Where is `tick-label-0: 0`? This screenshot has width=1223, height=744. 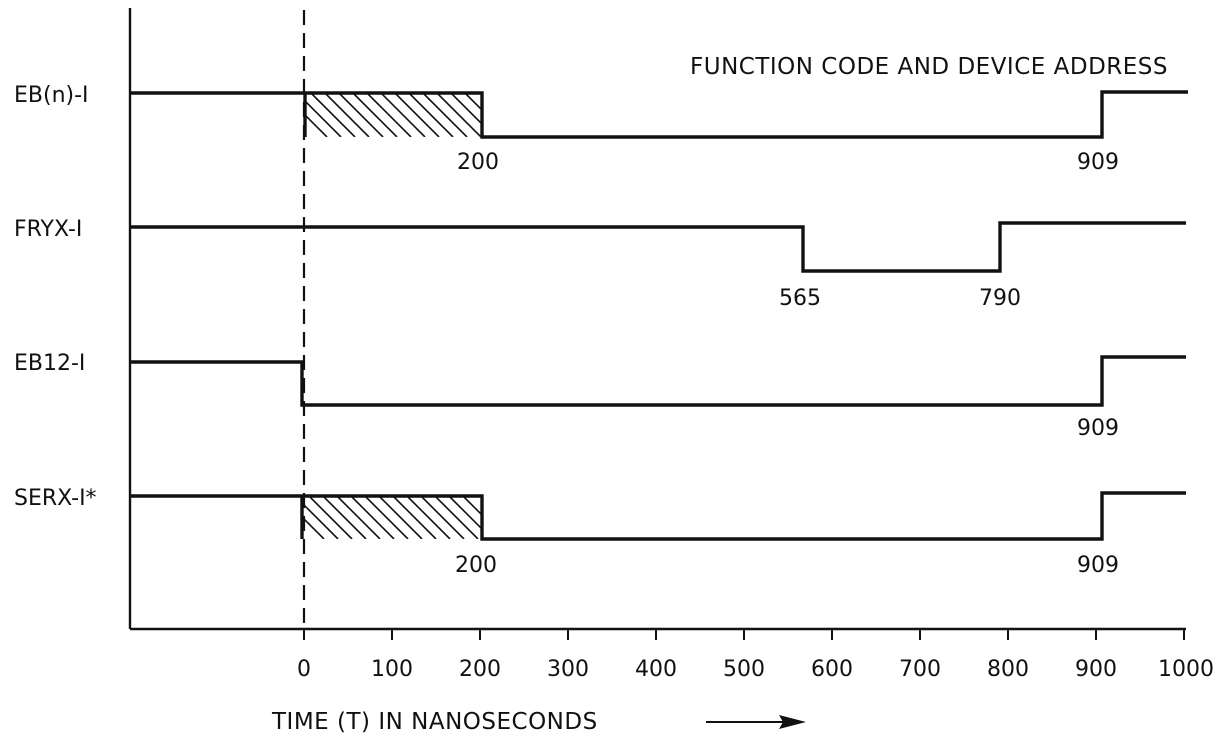 tick-label-0: 0 is located at coordinates (304, 669).